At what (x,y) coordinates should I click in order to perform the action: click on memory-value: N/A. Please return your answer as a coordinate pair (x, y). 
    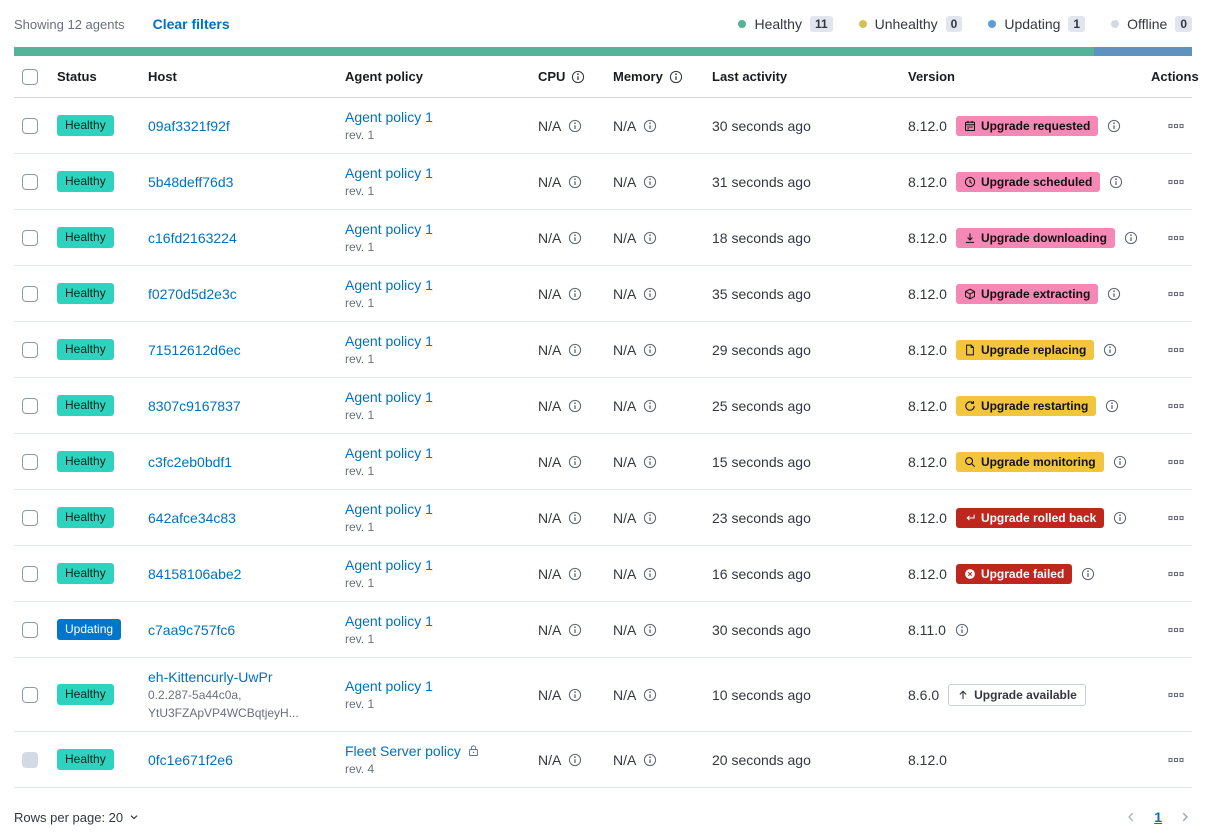
    Looking at the image, I should click on (625, 517).